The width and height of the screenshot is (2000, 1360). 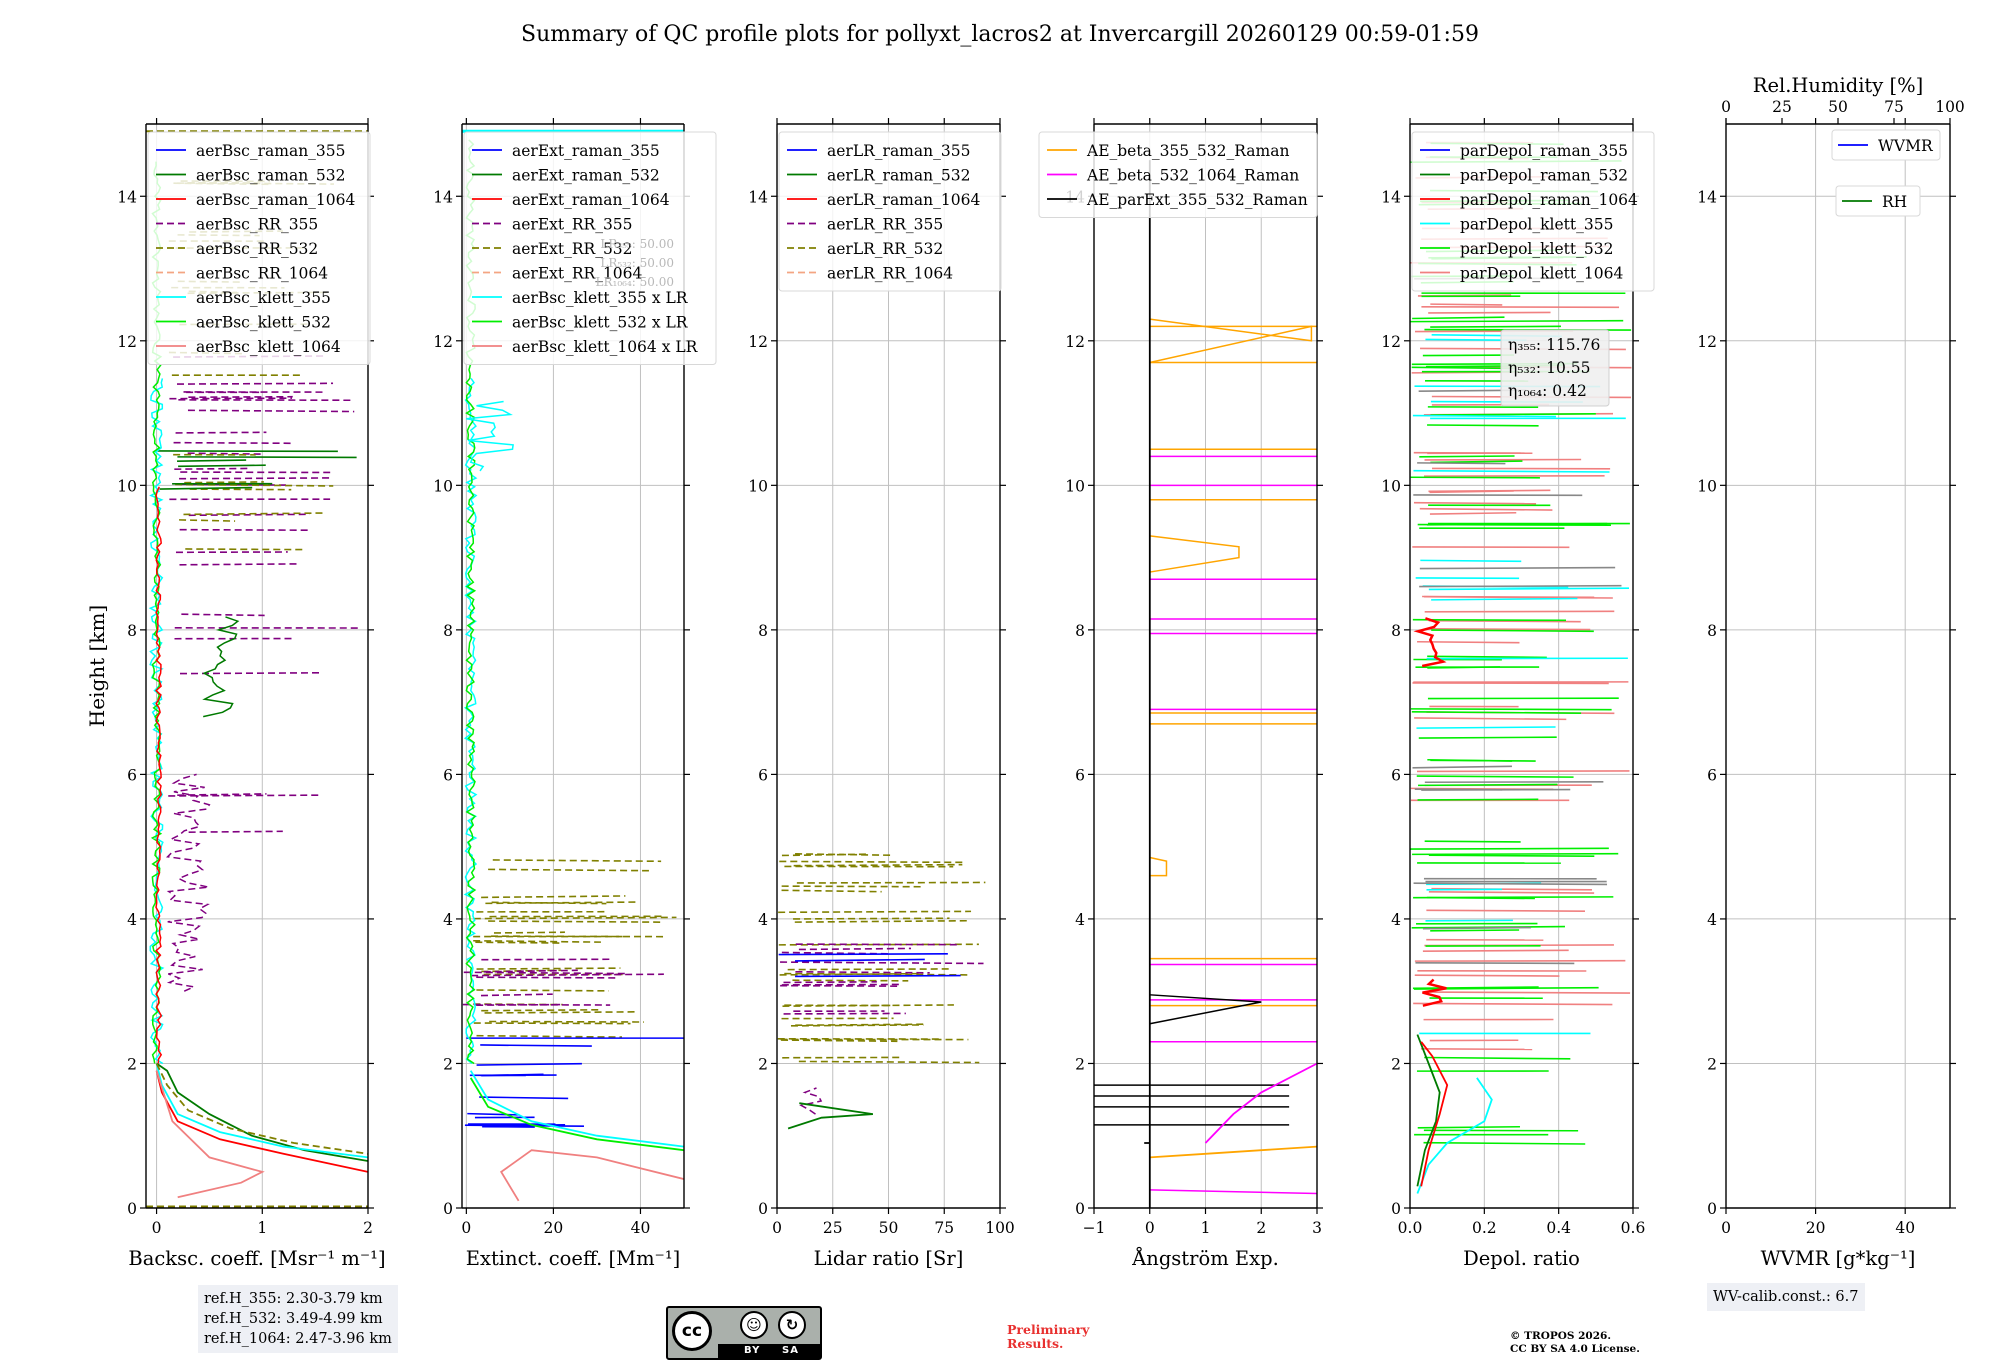 I want to click on bsc-ytick-label: 8, so click(x=132, y=631).